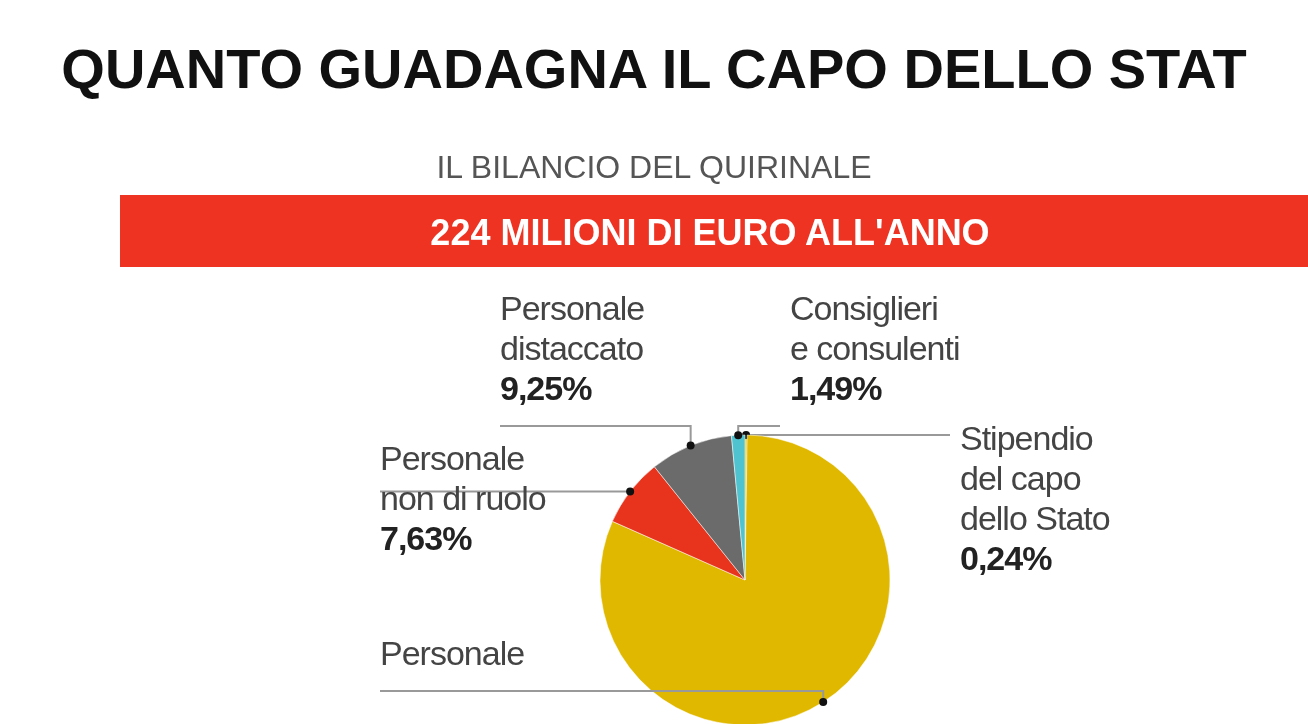 Image resolution: width=1308 pixels, height=724 pixels. Describe the element at coordinates (710, 232) in the screenshot. I see `text: 224 MILIONI DI EURO ALL'ANNO` at that location.